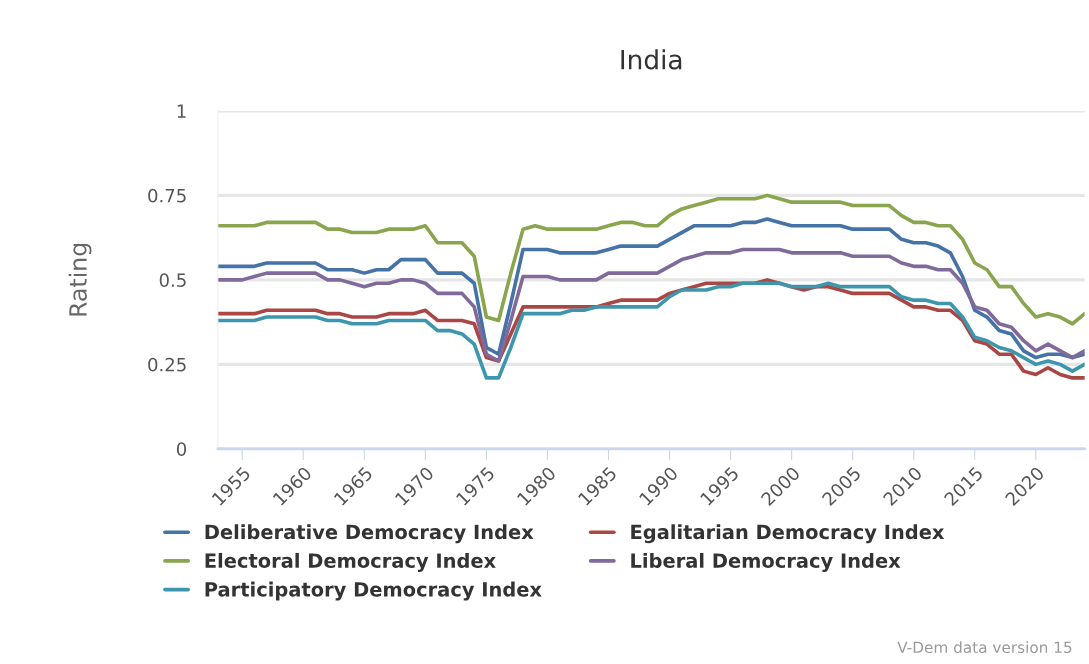 Image resolution: width=1089 pixels, height=664 pixels. Describe the element at coordinates (369, 534) in the screenshot. I see `legend-label: Deliberative Democracy Index` at that location.